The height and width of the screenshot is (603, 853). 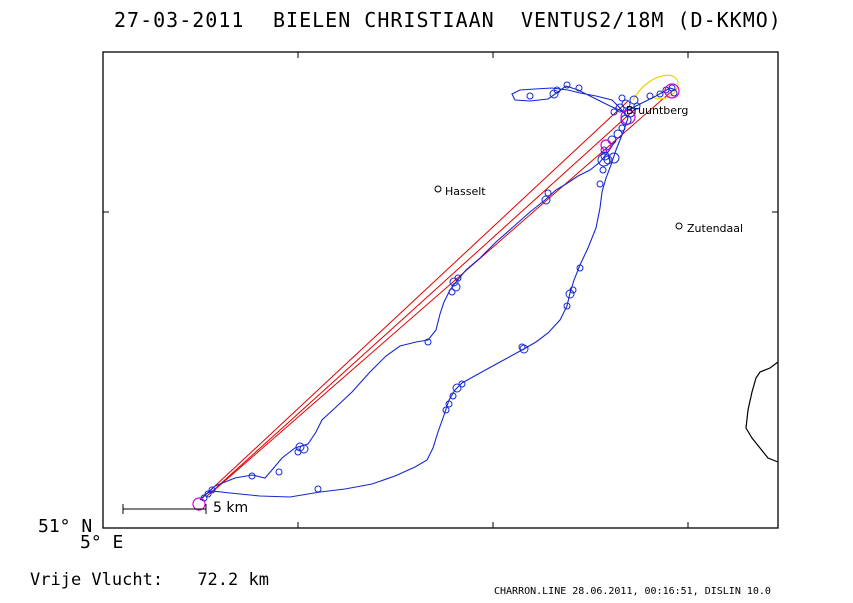 I want to click on place-label-zutendaal: Zutendaal, so click(x=715, y=228).